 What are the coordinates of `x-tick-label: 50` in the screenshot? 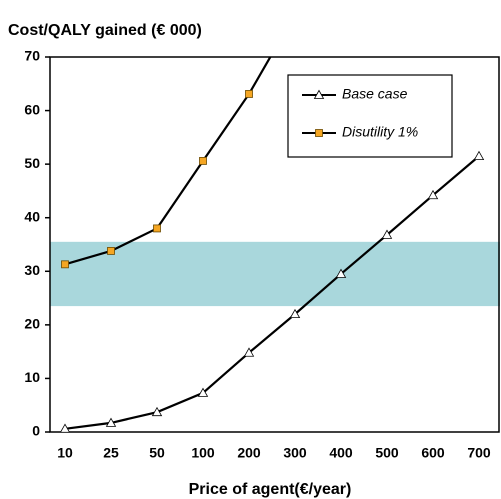 It's located at (157, 453).